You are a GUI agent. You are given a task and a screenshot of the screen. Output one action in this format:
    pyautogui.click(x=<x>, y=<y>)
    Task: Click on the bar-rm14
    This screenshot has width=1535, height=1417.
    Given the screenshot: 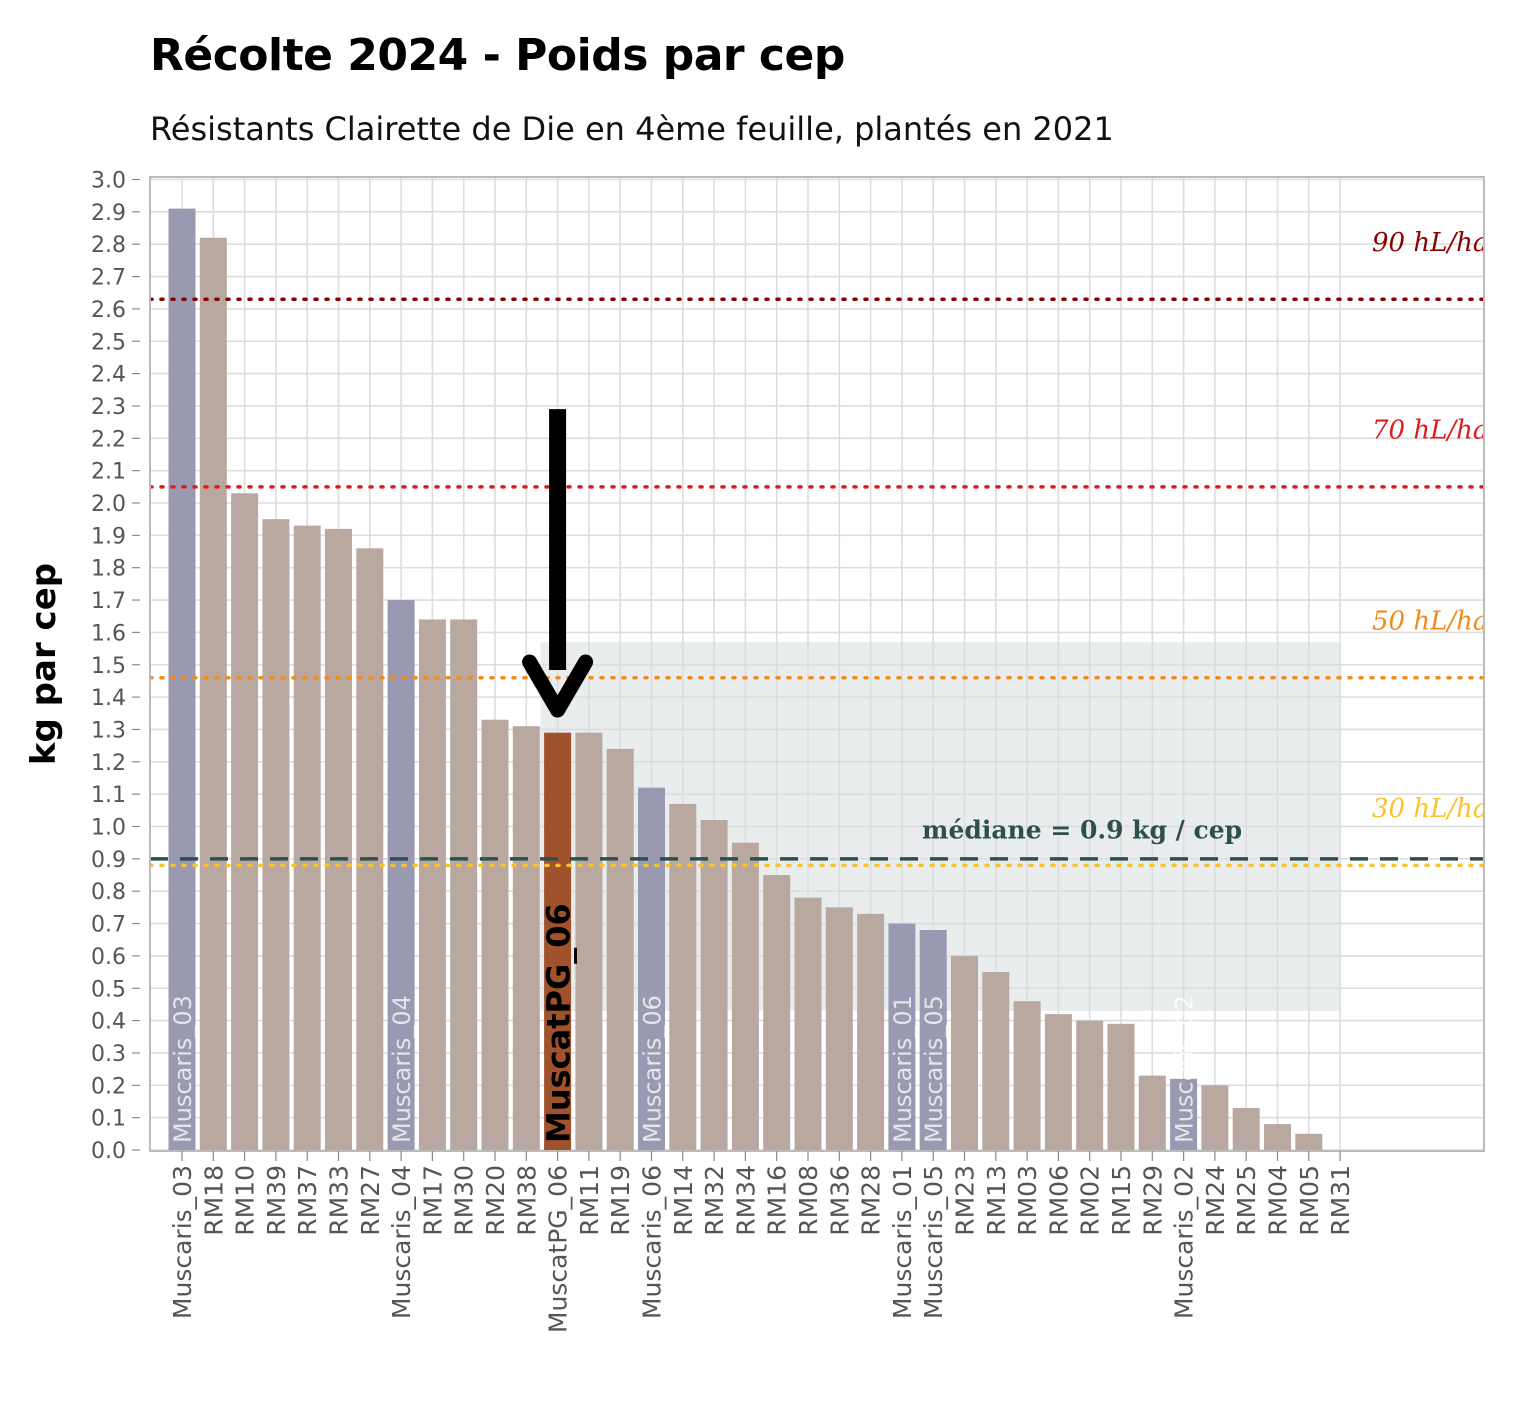 What is the action you would take?
    pyautogui.click(x=683, y=976)
    